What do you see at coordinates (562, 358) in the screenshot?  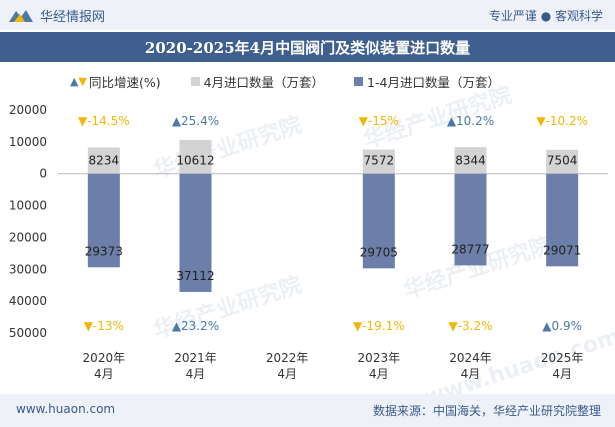 I see `x-tick-label: 2025年` at bounding box center [562, 358].